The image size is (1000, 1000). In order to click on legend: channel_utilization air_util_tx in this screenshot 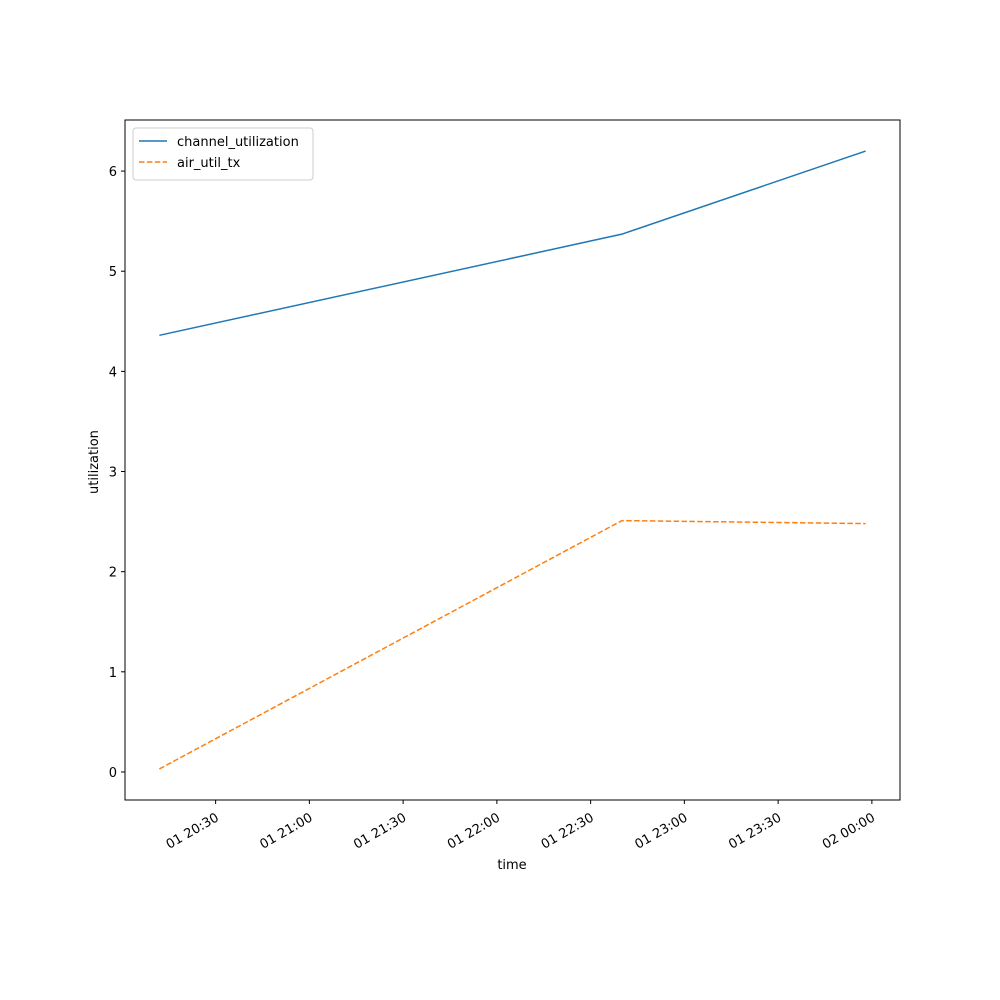, I will do `click(223, 154)`.